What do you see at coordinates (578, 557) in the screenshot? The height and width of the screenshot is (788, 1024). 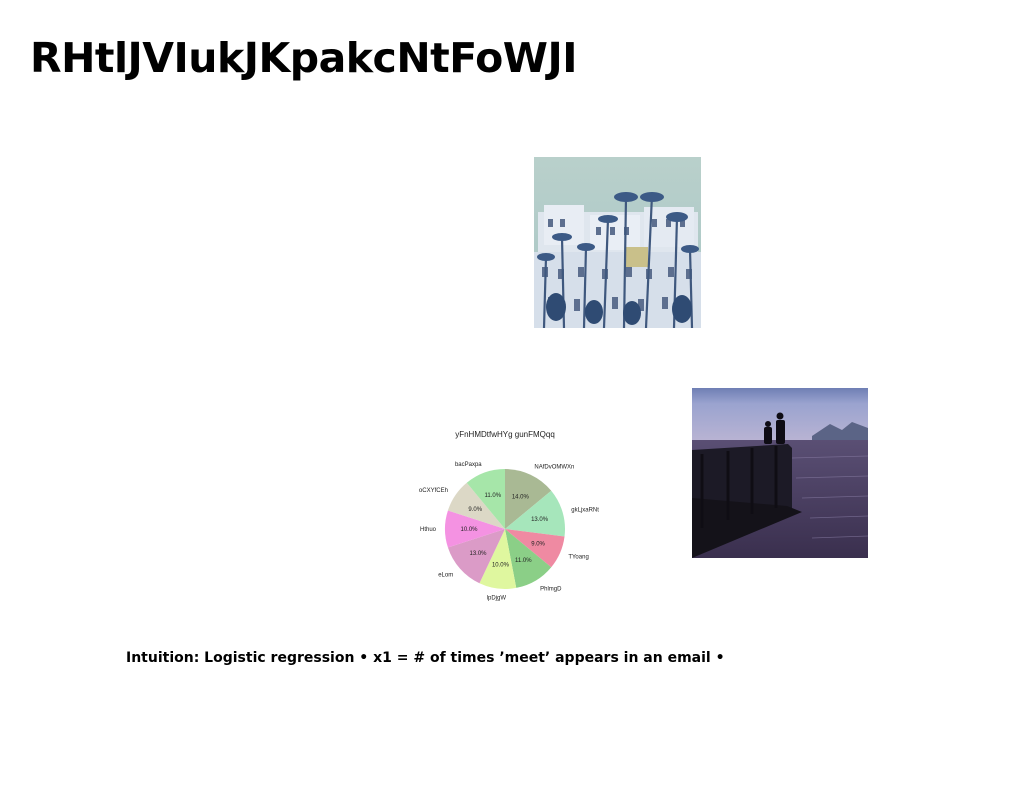 I see `pie-category-label: TYoang` at bounding box center [578, 557].